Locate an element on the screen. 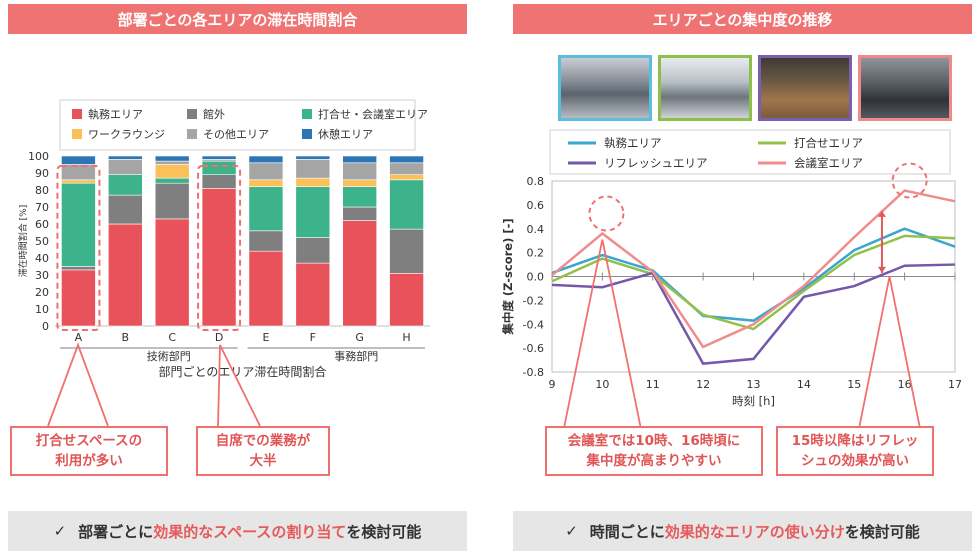  photo-meeting-area is located at coordinates (705, 88).